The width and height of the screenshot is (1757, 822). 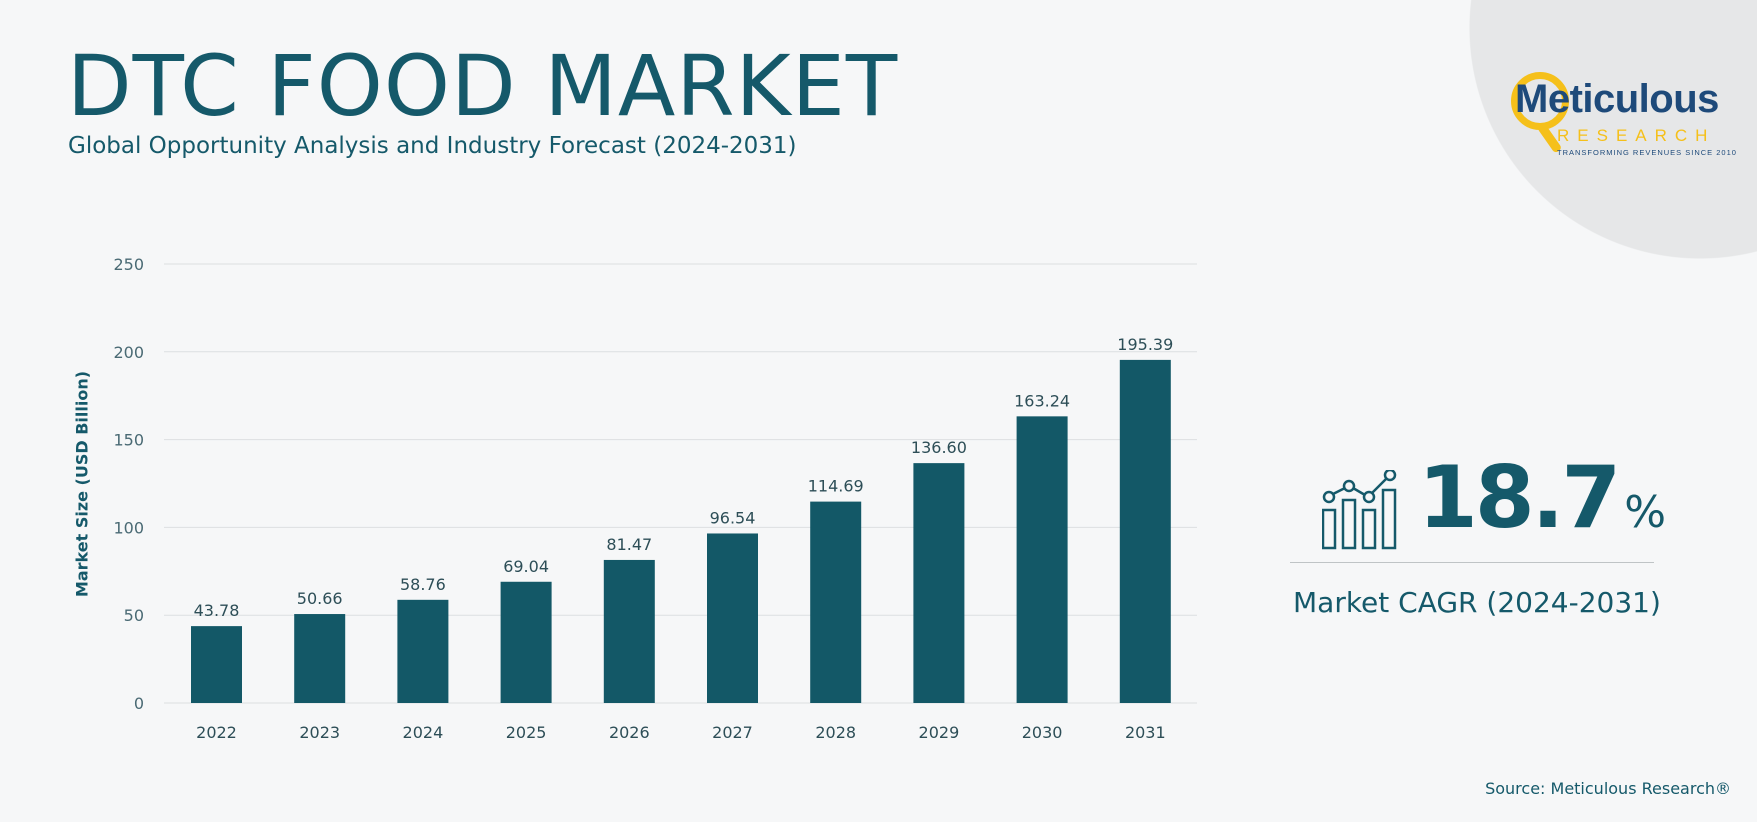 What do you see at coordinates (128, 527) in the screenshot?
I see `y-tick-label: 100` at bounding box center [128, 527].